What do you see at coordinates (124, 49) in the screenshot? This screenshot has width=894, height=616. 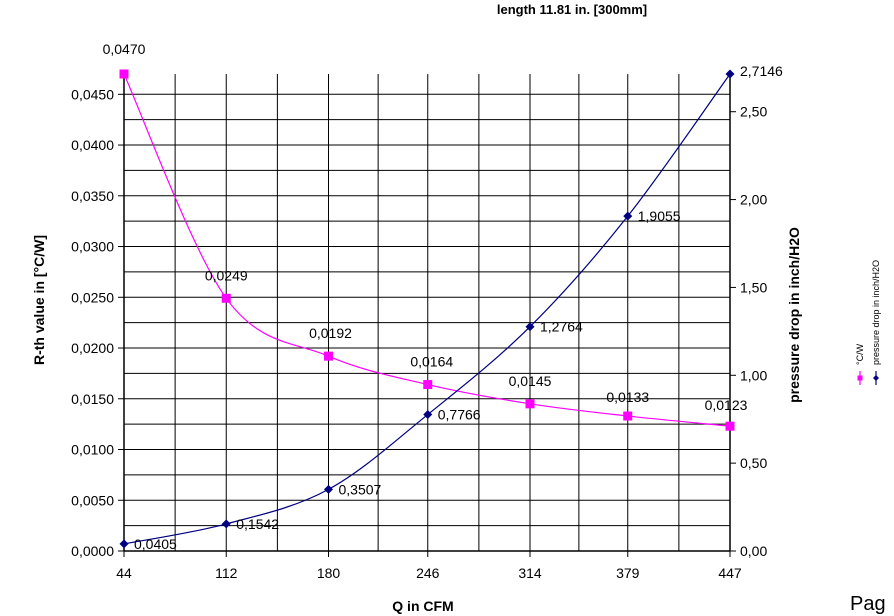 I see `series-0-data-label: 0,0470` at bounding box center [124, 49].